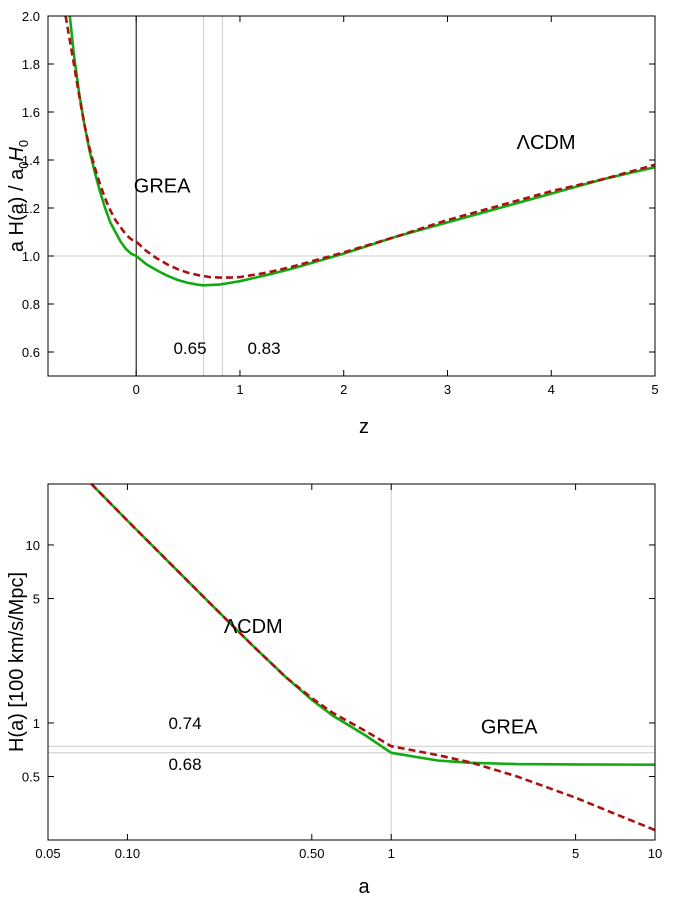 This screenshot has height=903, width=673. Describe the element at coordinates (17, 154) in the screenshot. I see `y-axis-label-h: H` at that location.